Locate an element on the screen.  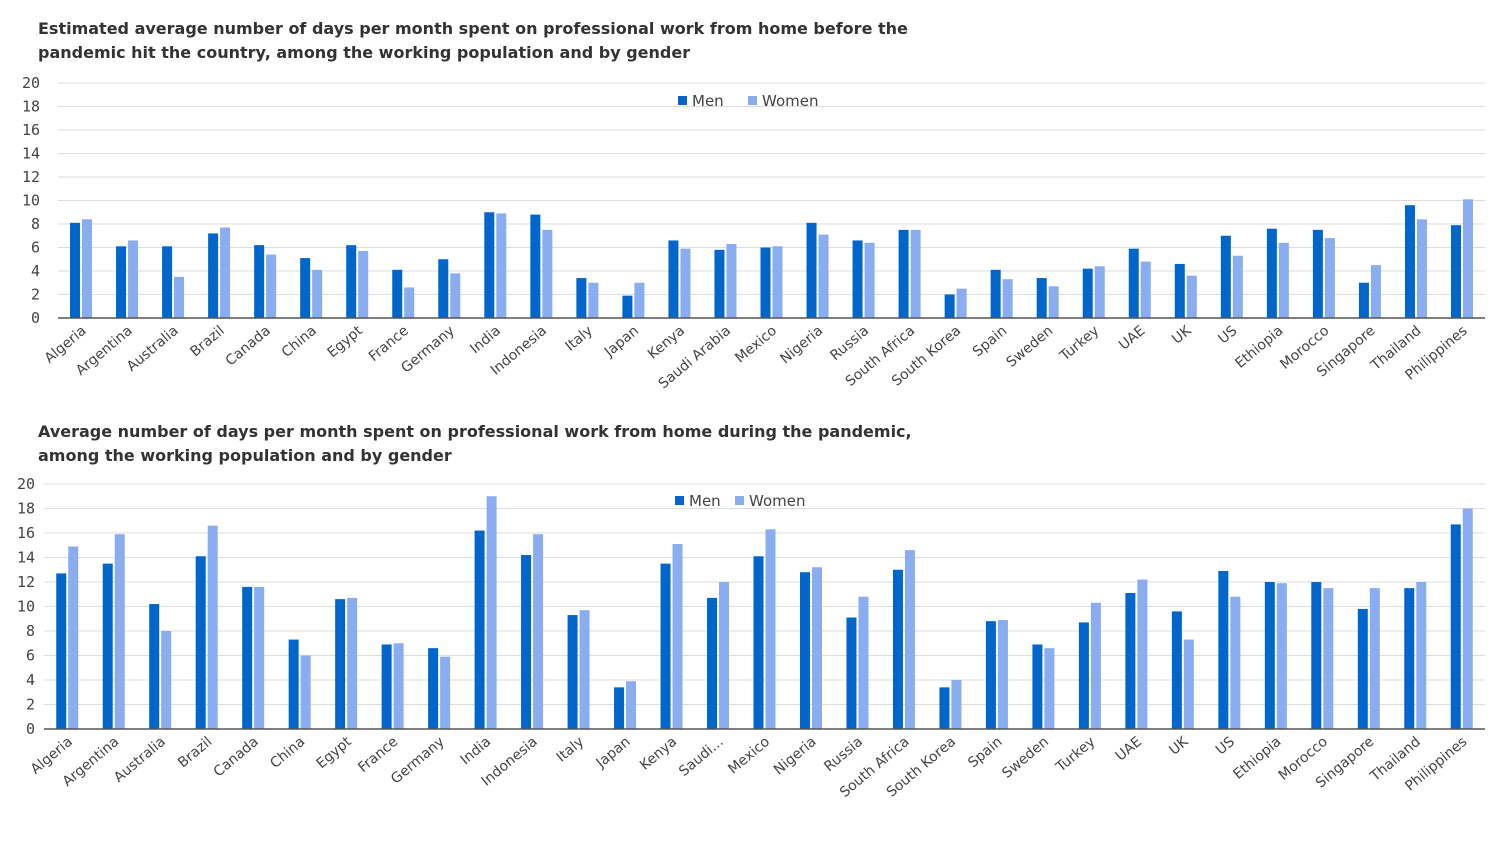
bar-men-mexico is located at coordinates (758, 642).